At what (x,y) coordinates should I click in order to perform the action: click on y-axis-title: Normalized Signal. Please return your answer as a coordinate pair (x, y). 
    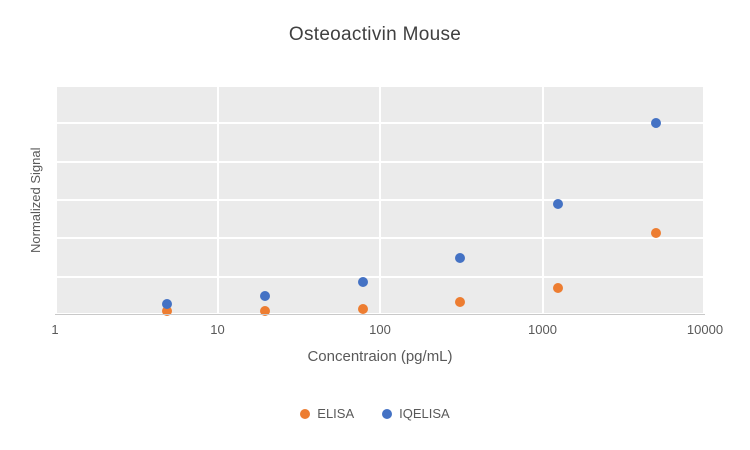
    Looking at the image, I should click on (35, 200).